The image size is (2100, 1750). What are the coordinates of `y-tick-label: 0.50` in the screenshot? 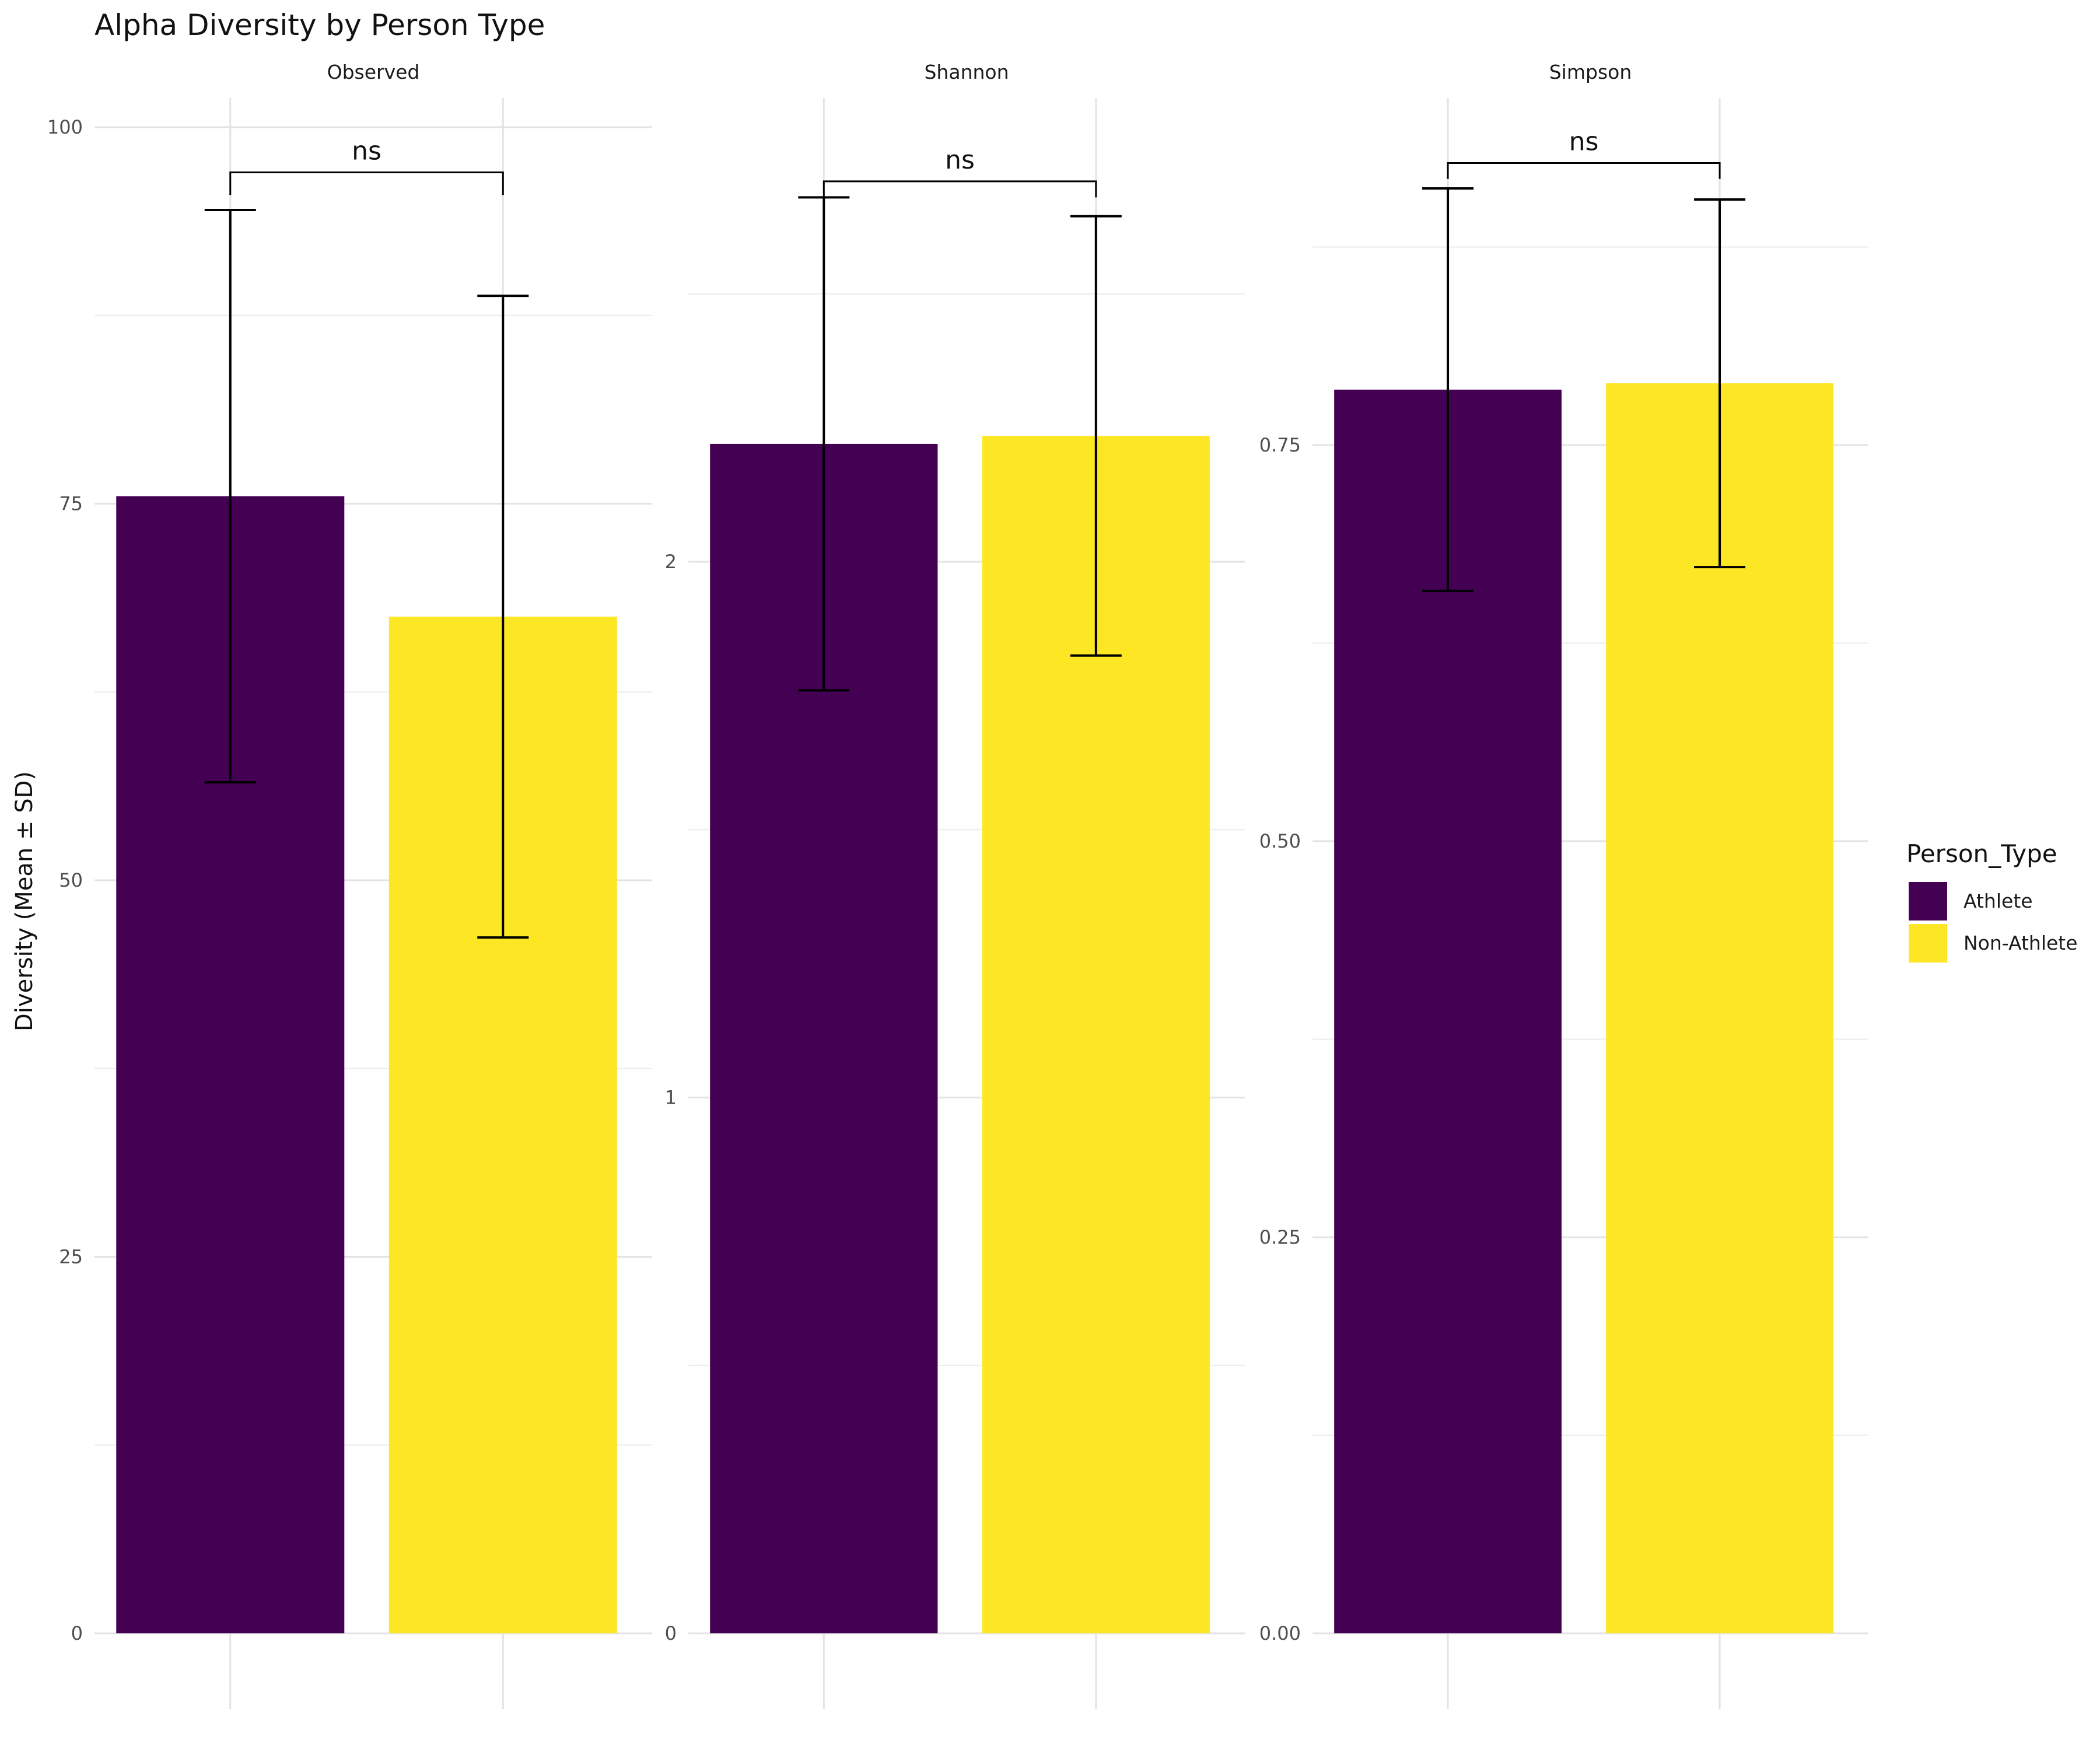 It's located at (1280, 841).